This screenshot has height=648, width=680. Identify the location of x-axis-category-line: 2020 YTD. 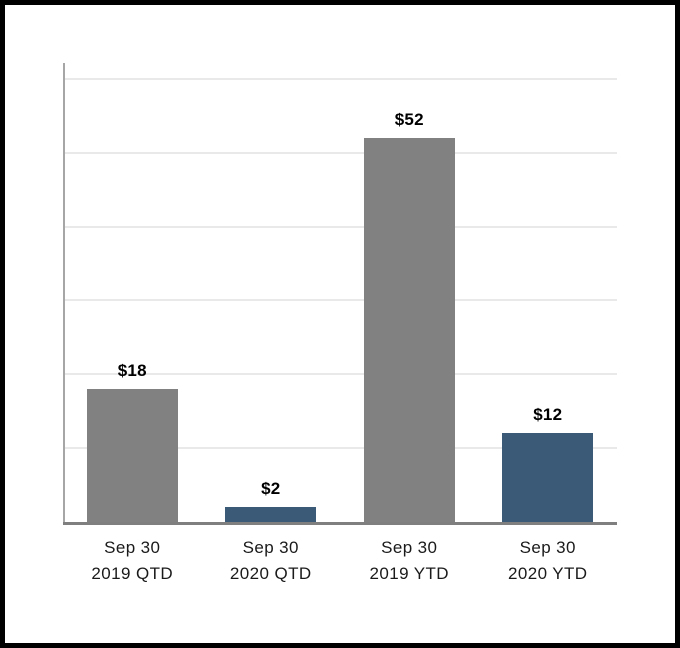
(548, 573).